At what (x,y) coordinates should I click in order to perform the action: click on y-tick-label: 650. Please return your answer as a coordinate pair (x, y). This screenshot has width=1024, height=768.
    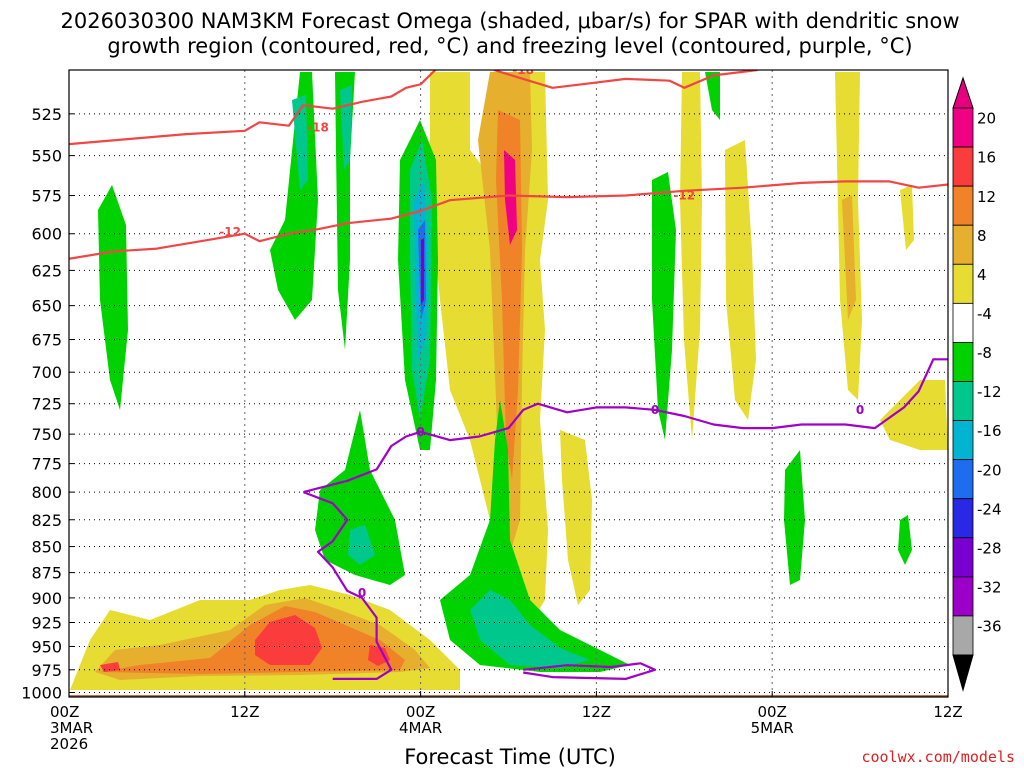
    Looking at the image, I should click on (46, 306).